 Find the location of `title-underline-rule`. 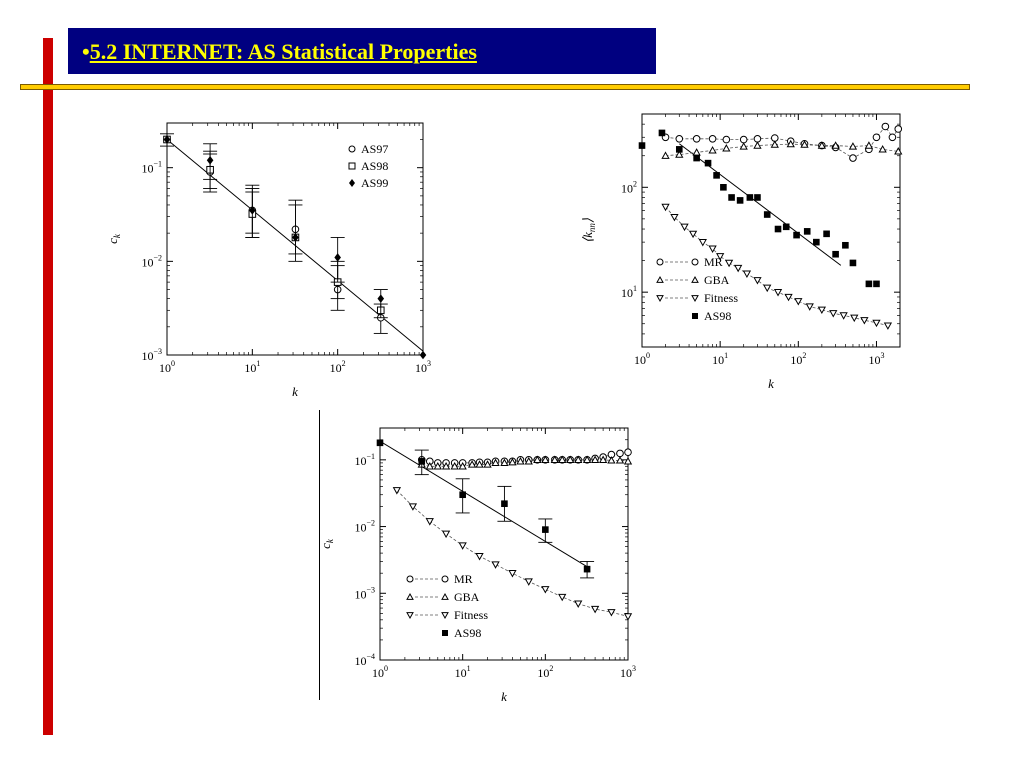

title-underline-rule is located at coordinates (495, 87).